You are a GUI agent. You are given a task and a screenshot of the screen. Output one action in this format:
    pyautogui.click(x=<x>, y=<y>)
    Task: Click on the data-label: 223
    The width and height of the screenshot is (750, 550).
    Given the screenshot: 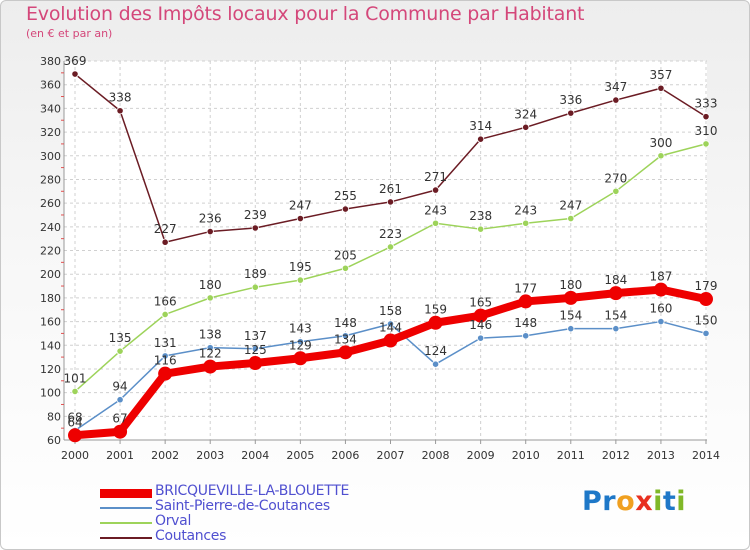 What is the action you would take?
    pyautogui.click(x=390, y=234)
    